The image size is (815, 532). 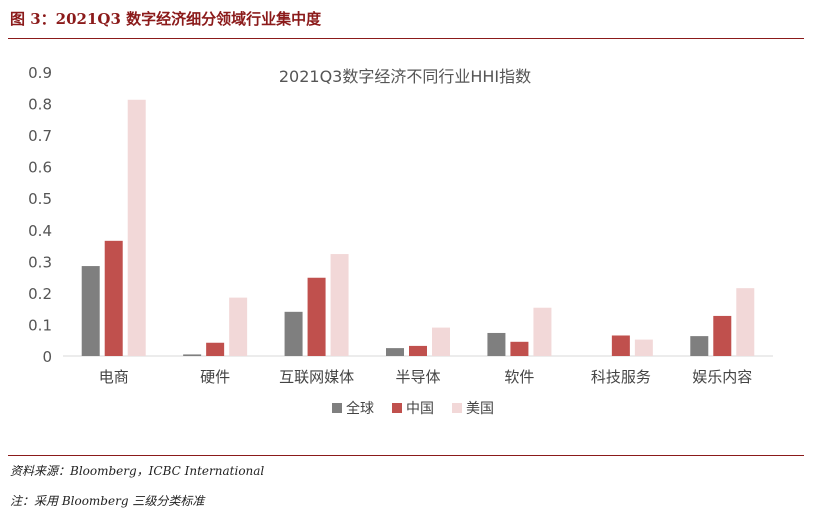 What do you see at coordinates (136, 227) in the screenshot?
I see `bar-美国-电商` at bounding box center [136, 227].